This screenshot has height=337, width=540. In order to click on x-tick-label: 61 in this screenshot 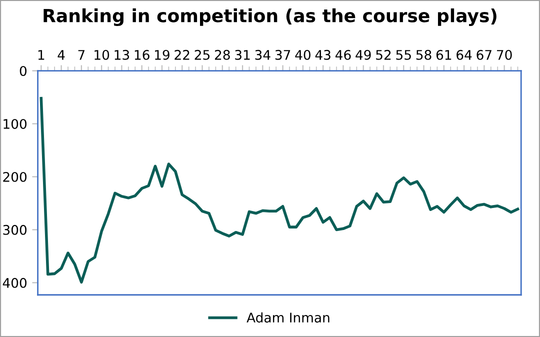, I will do `click(444, 55)`.